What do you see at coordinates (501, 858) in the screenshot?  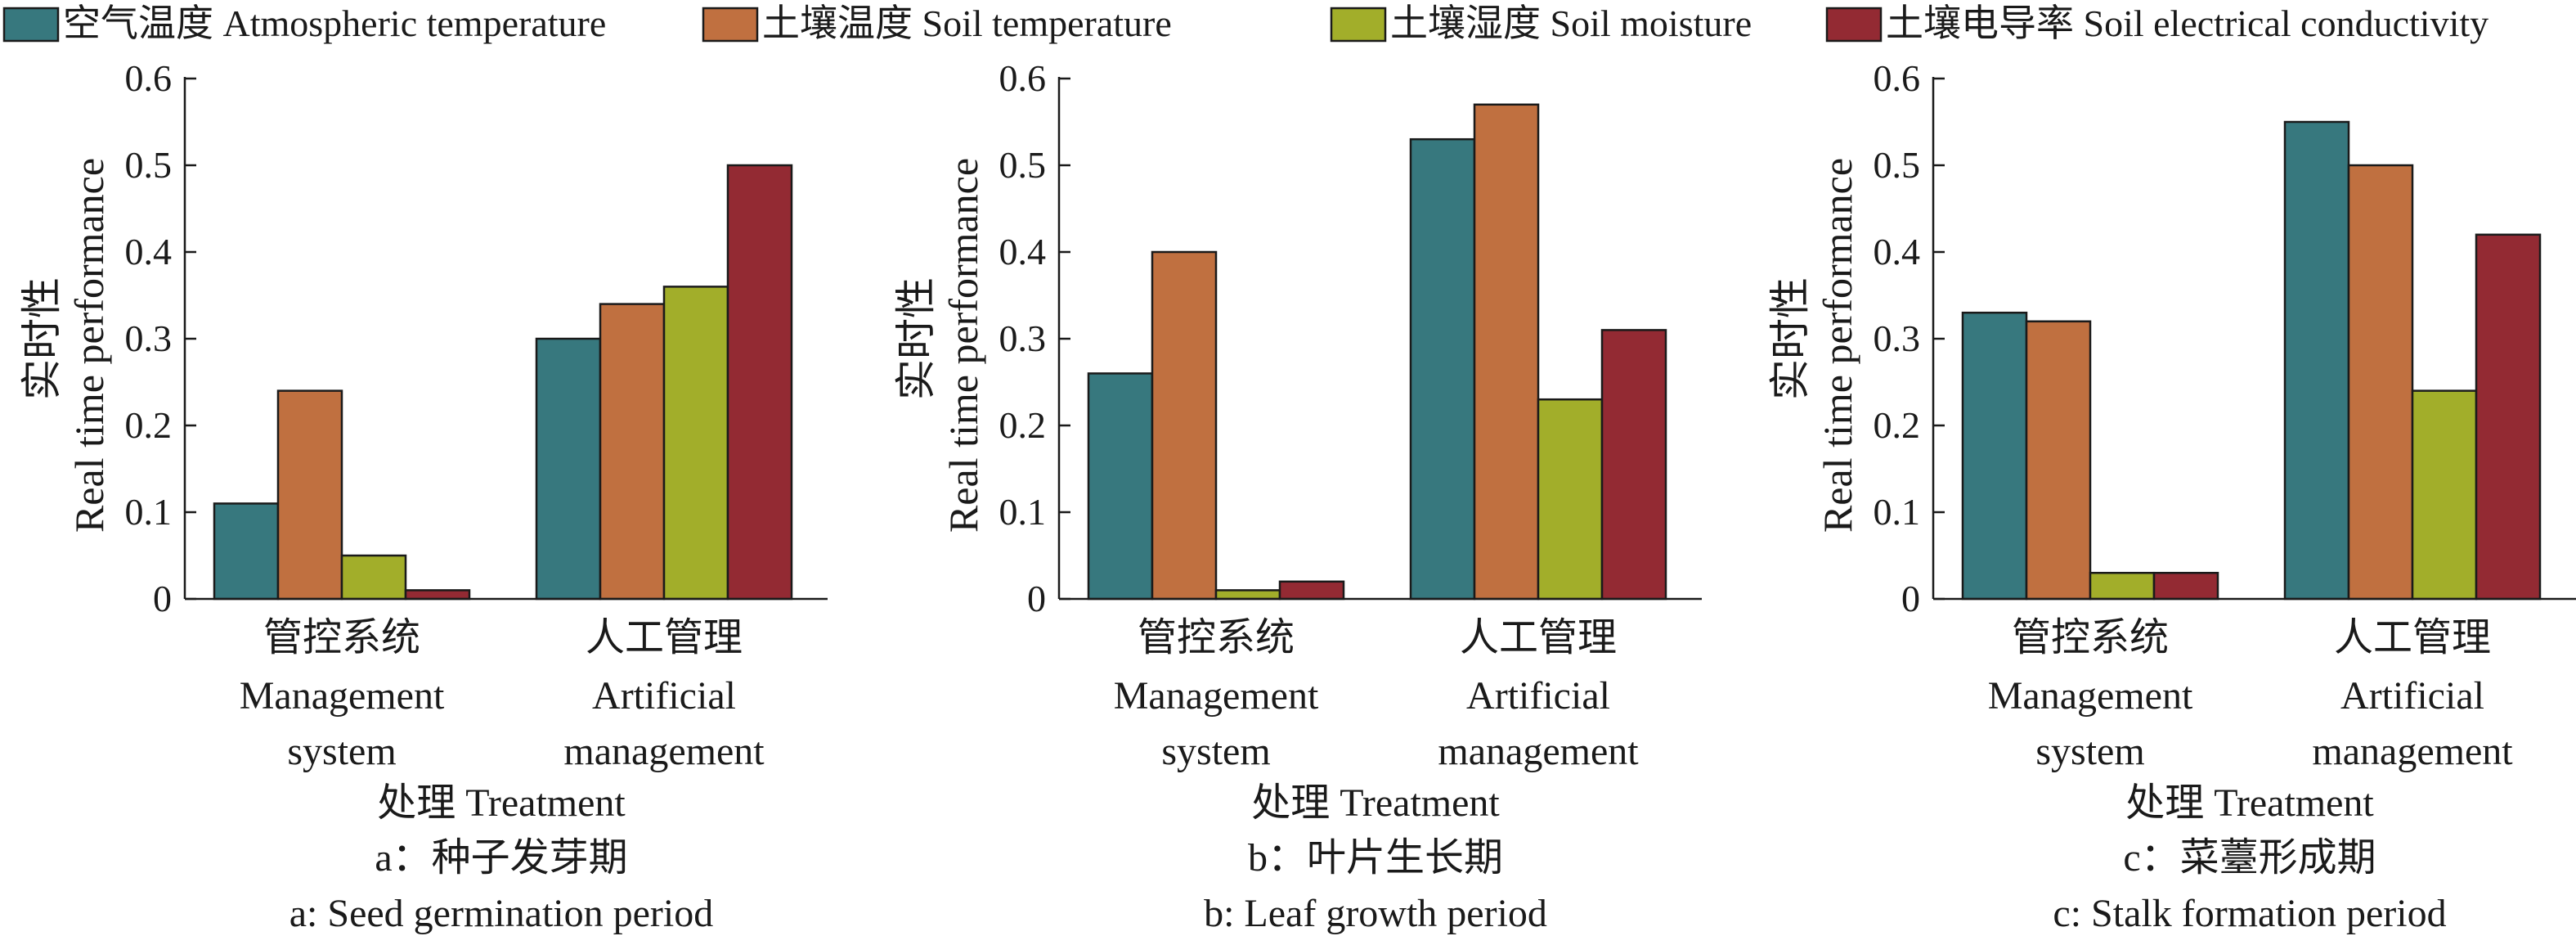 I see `panel-caption-cn: a：种子发芽期` at bounding box center [501, 858].